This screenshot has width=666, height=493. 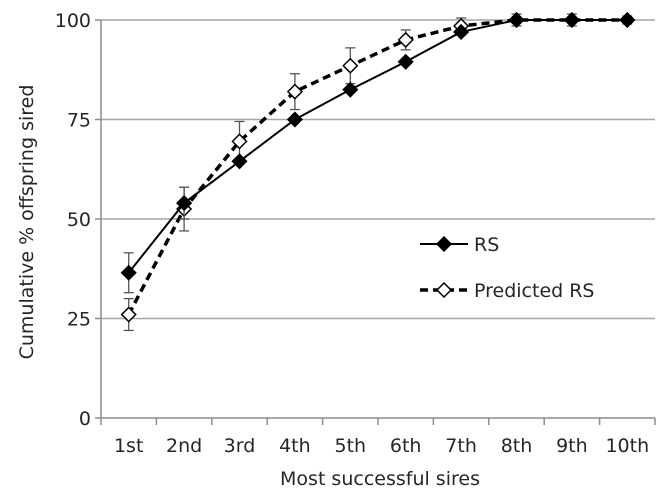 I want to click on x-tick-label-10th: 10th, so click(x=627, y=446).